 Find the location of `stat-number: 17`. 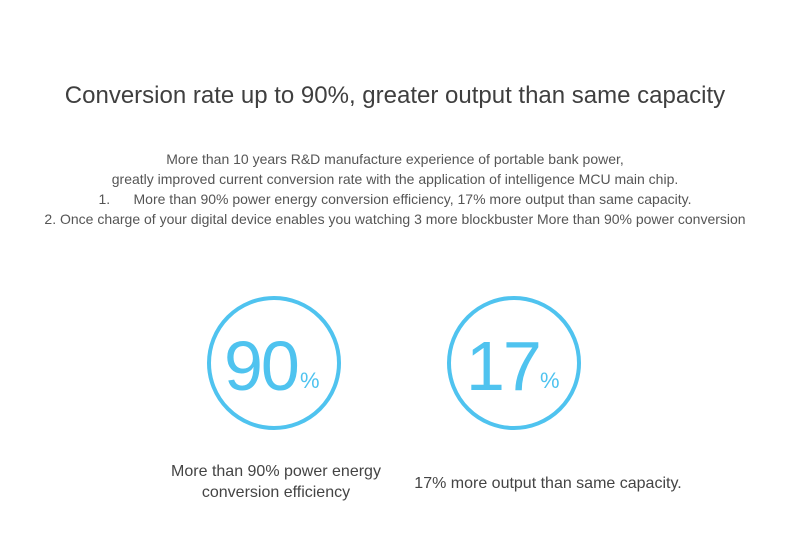

stat-number: 17 is located at coordinates (504, 366).